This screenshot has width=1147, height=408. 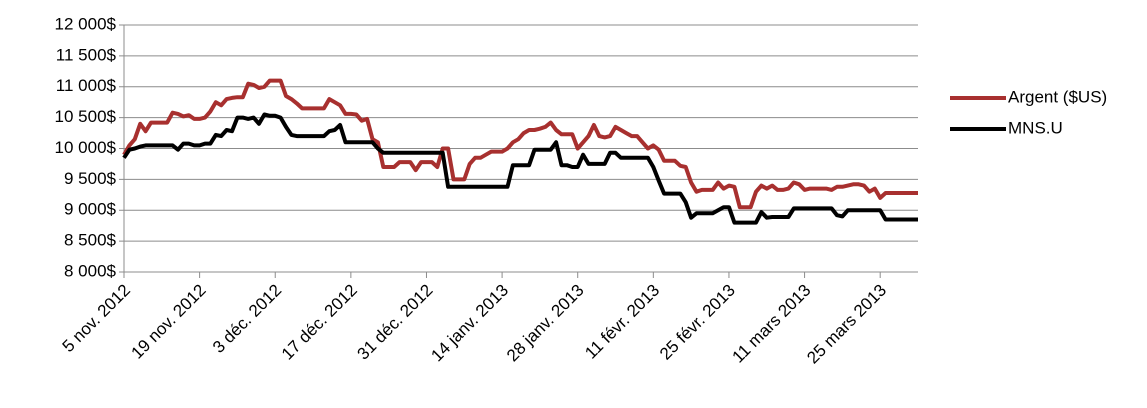 I want to click on y-tick-label: 11 500$, so click(x=86, y=54).